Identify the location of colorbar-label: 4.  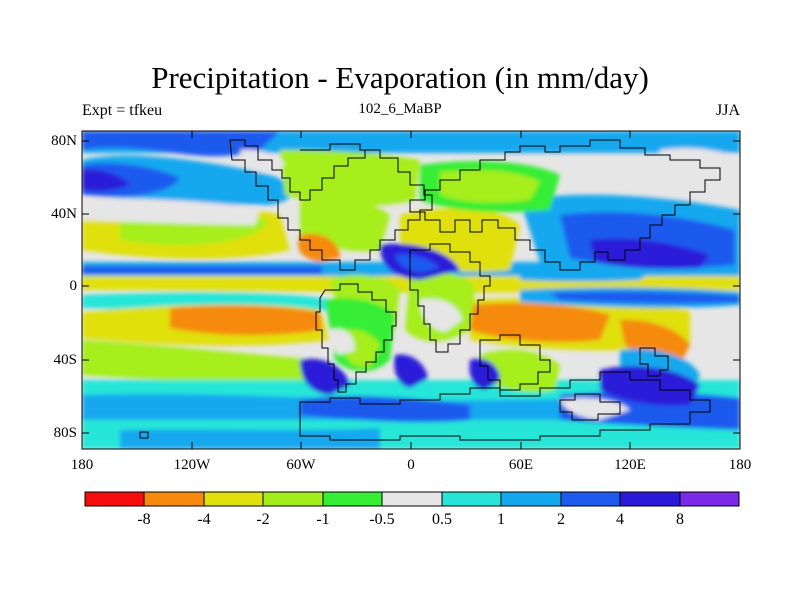
(620, 519).